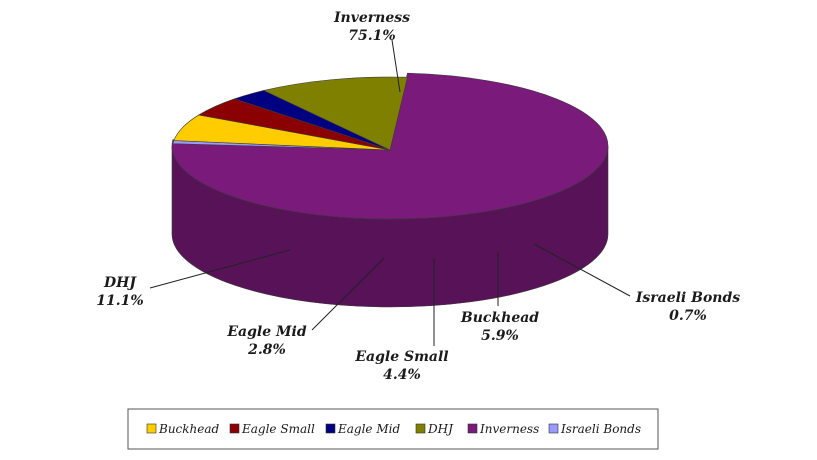 The image size is (817, 460). I want to click on data-label-name-israeli-bonds: Israeli Bonds, so click(687, 298).